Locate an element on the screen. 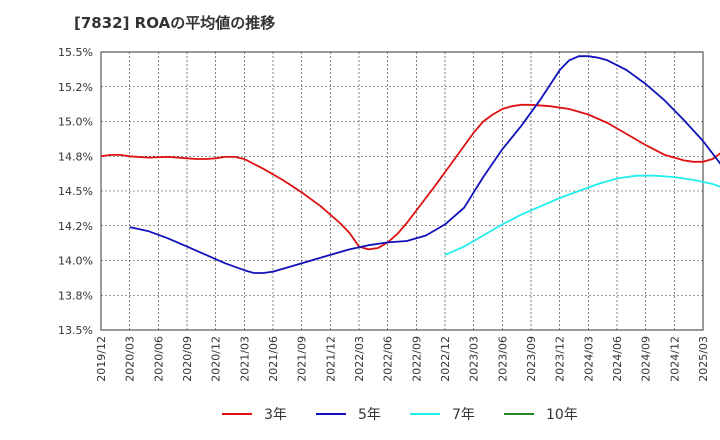 This screenshot has height=440, width=720. x-tick-label: 2020/03 is located at coordinates (130, 359).